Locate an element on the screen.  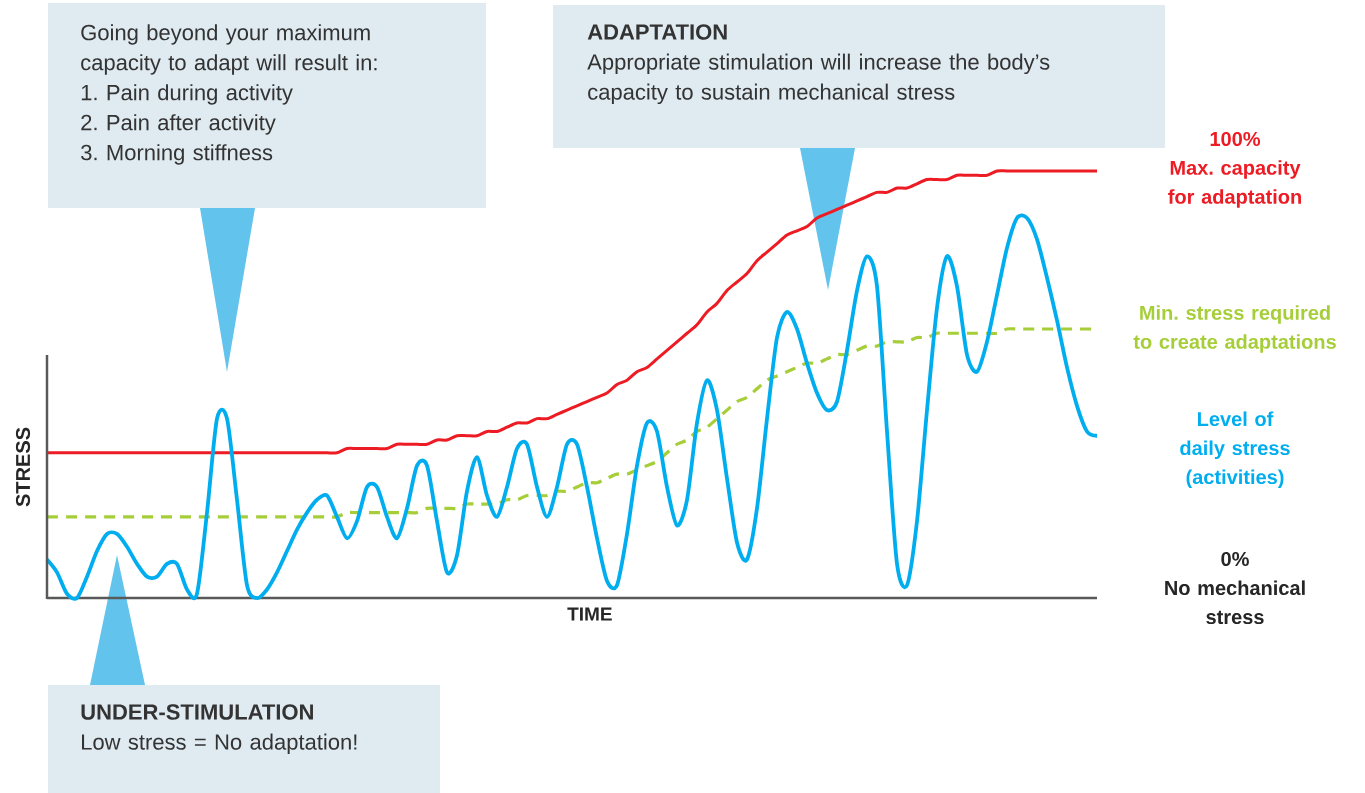
text: No mechanical stress is located at coordinates (1235, 602).